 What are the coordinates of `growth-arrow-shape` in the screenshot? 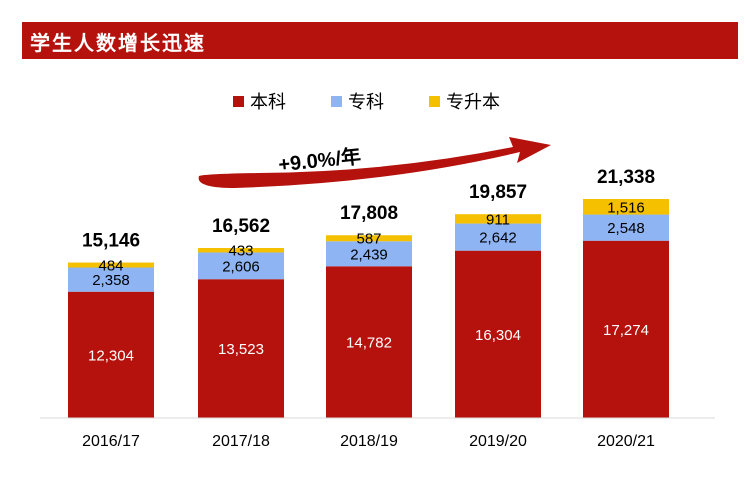 It's located at (375, 162).